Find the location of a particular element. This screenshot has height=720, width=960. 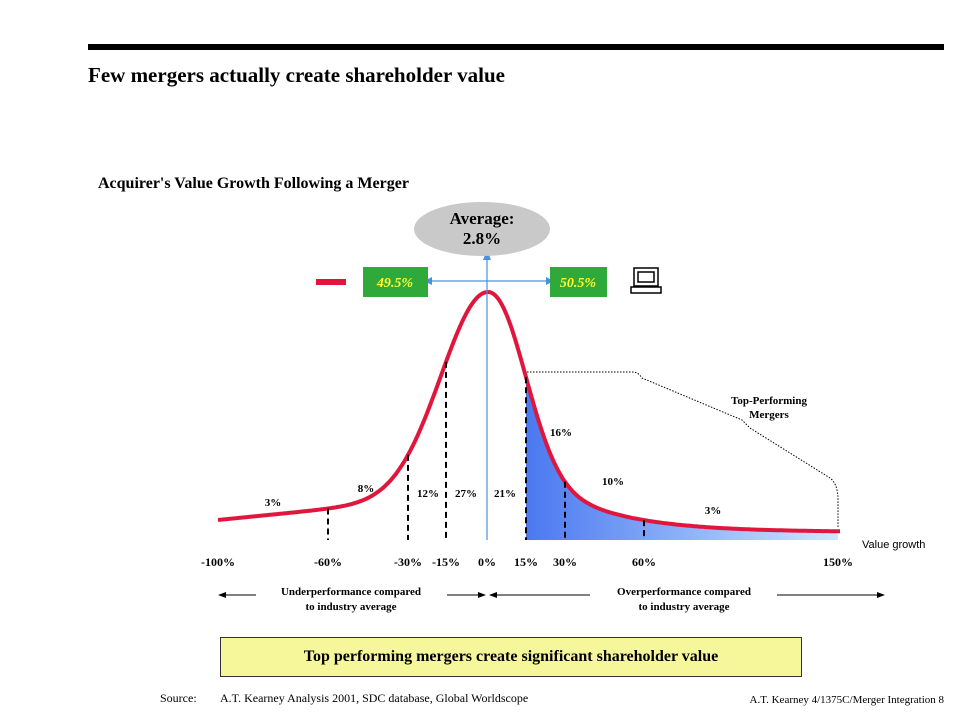

over-arrow-right-head is located at coordinates (881, 595).